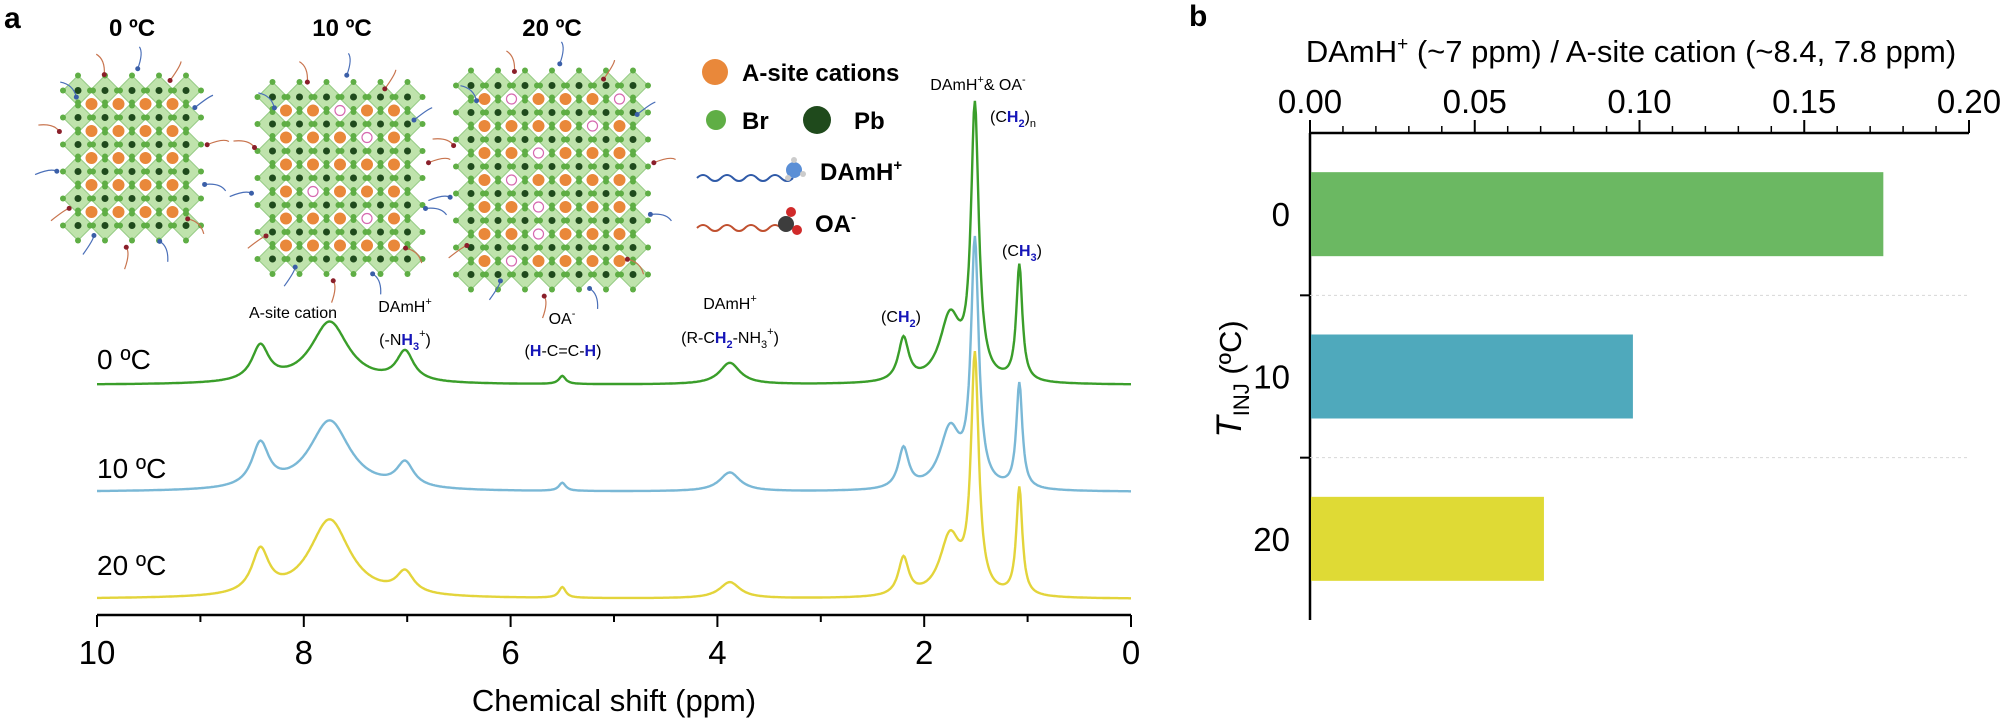 This screenshot has width=2003, height=722. What do you see at coordinates (538, 153) in the screenshot?
I see `a-site-vacancy` at bounding box center [538, 153].